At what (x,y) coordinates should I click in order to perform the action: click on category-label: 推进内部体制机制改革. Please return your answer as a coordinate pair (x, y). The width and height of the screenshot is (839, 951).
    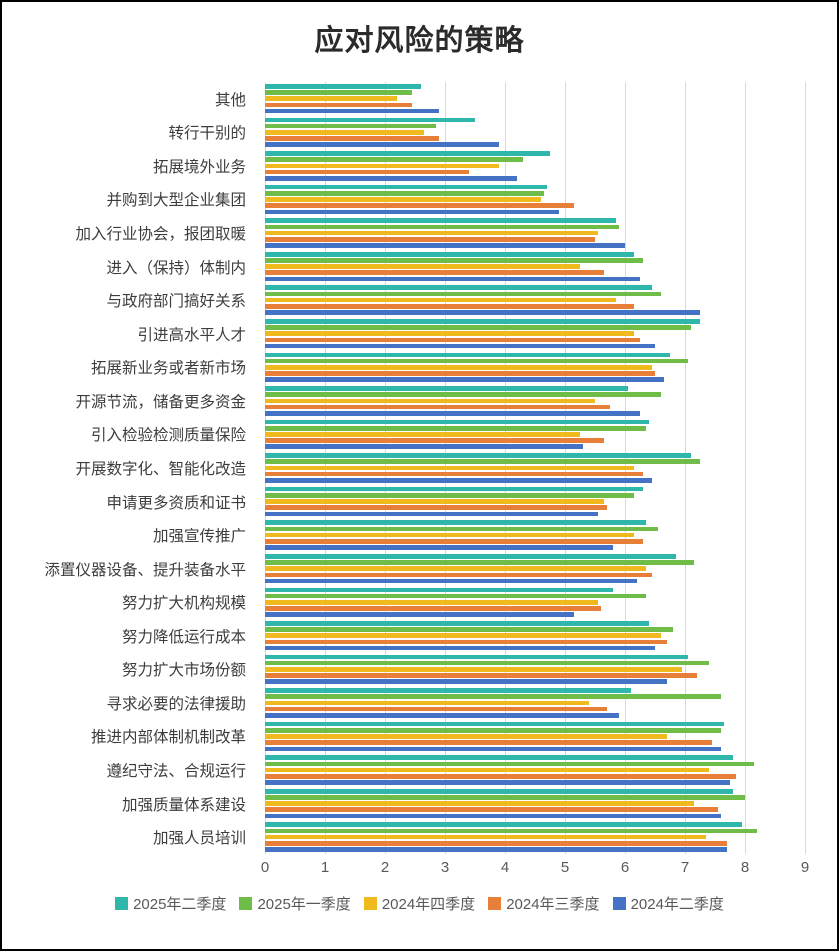
    Looking at the image, I should click on (168, 738).